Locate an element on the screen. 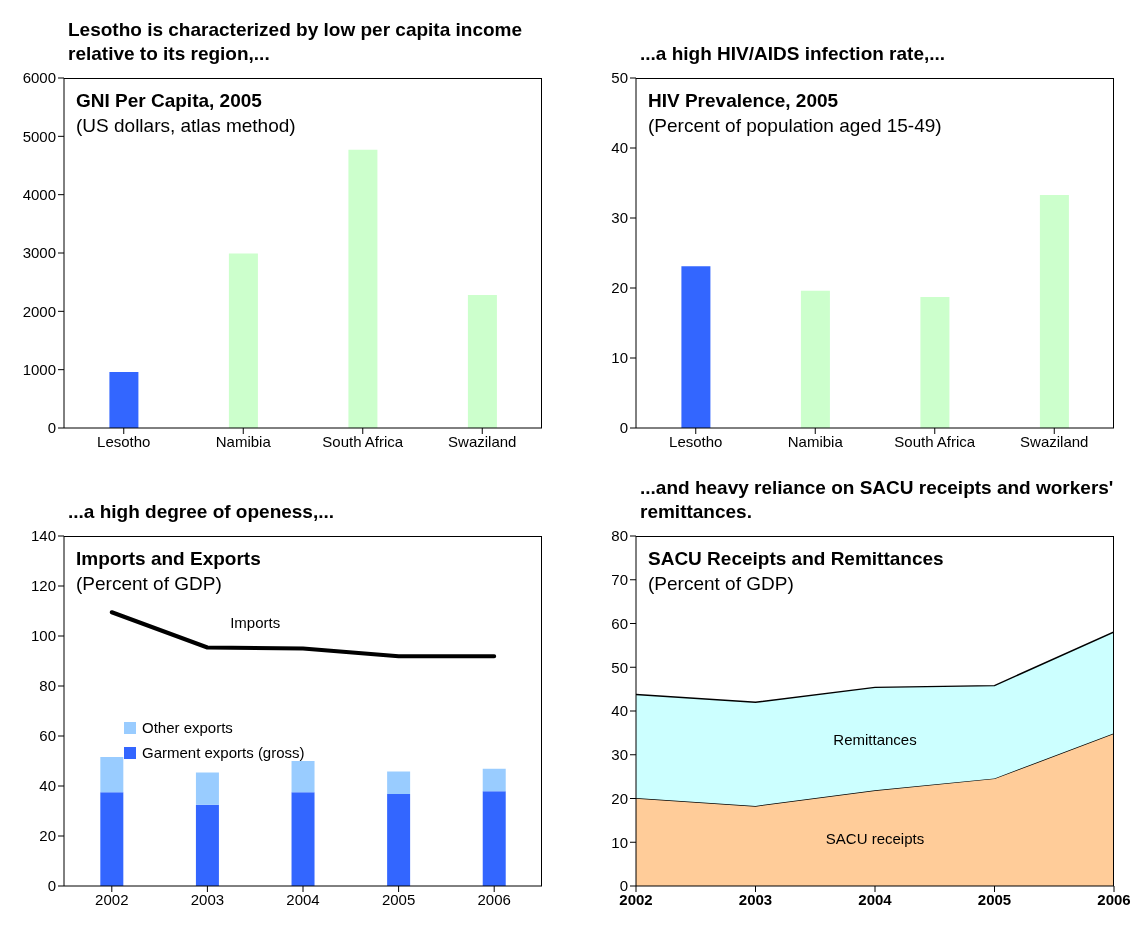 Image resolution: width=1148 pixels, height=932 pixels. text: Imports and Exports is located at coordinates (168, 559).